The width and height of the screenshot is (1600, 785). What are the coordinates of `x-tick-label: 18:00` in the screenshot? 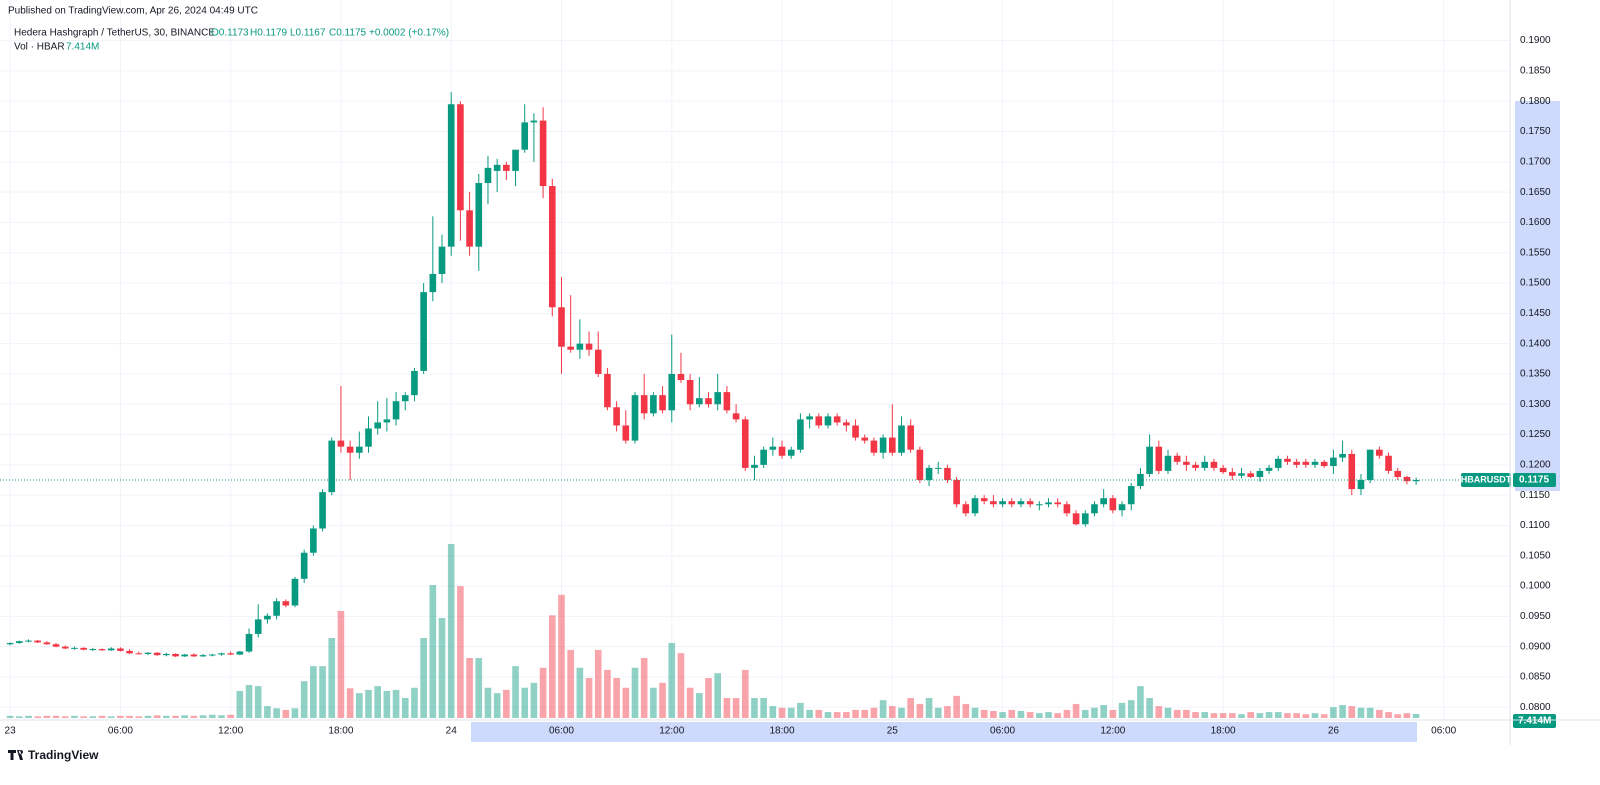 It's located at (782, 731).